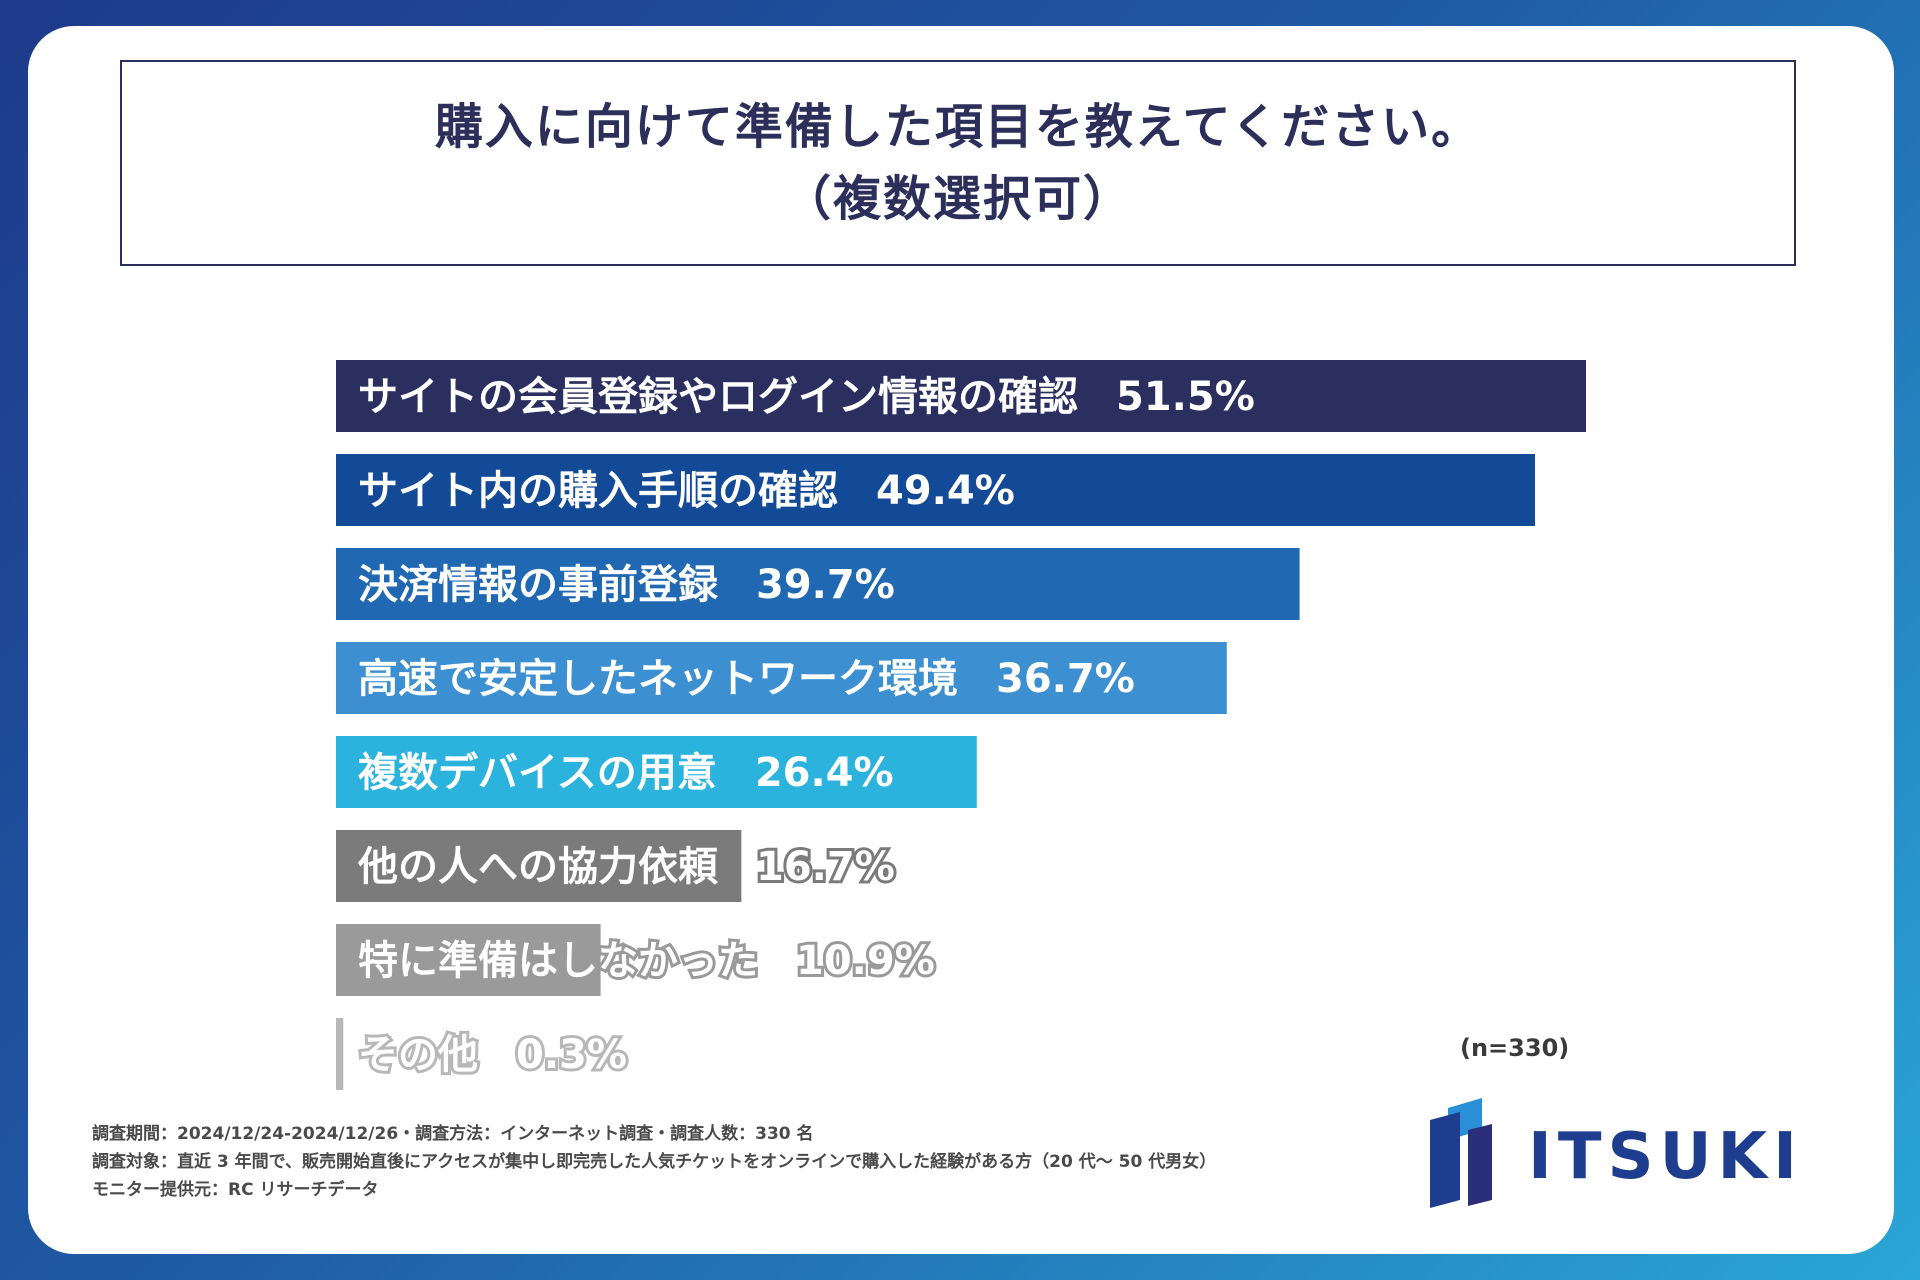 The height and width of the screenshot is (1280, 1920). Describe the element at coordinates (865, 961) in the screenshot. I see `bar-value-label: 10.9%` at that location.